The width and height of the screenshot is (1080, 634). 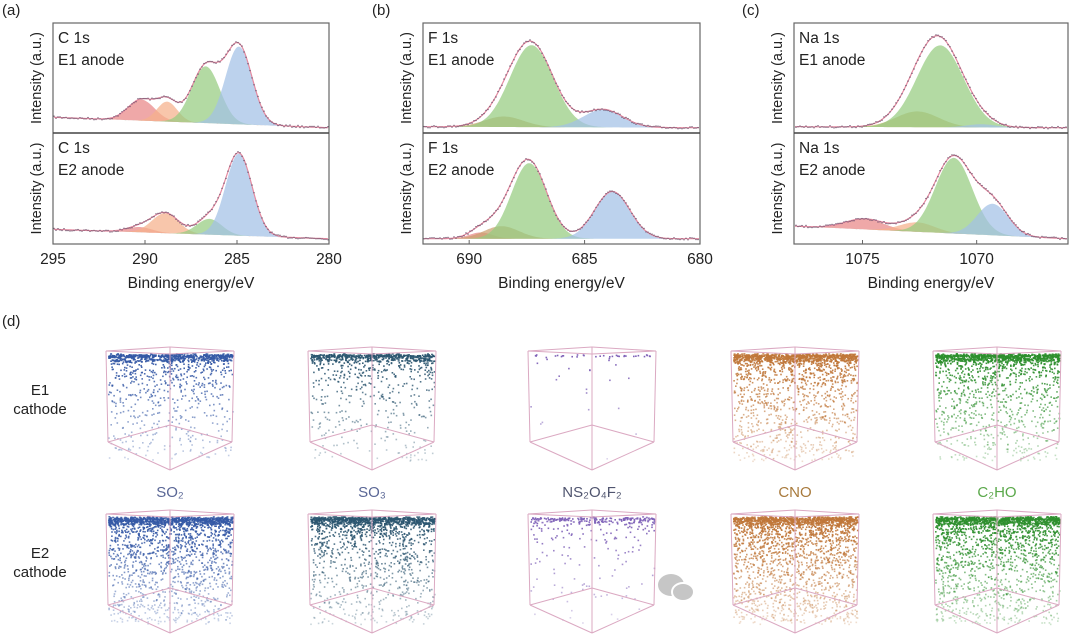 I want to click on subplot-sample-label: E1 anode, so click(x=461, y=60).